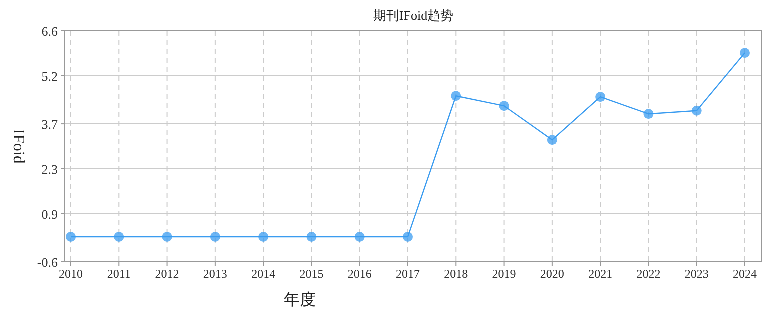  What do you see at coordinates (552, 274) in the screenshot?
I see `x-tick-label: 2020` at bounding box center [552, 274].